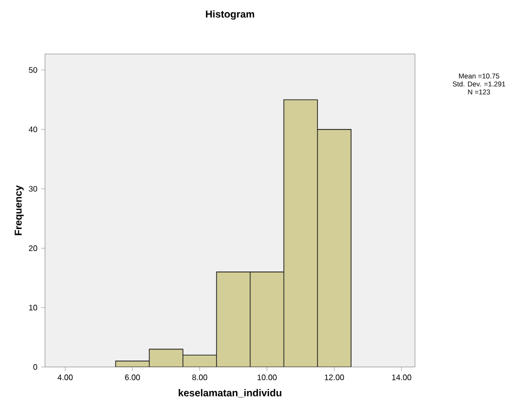  Describe the element at coordinates (33, 129) in the screenshot. I see `y-tick-label: 40` at that location.